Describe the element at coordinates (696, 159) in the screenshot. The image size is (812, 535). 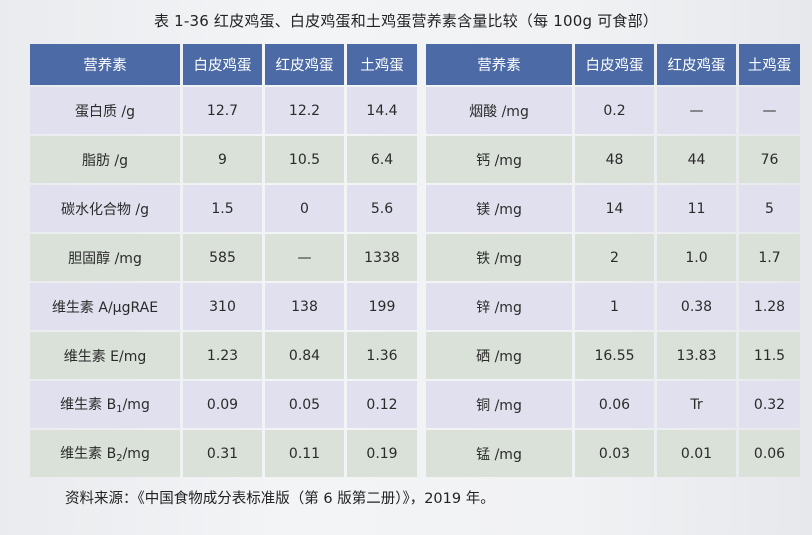
I see `red-egg-value: 44` at that location.